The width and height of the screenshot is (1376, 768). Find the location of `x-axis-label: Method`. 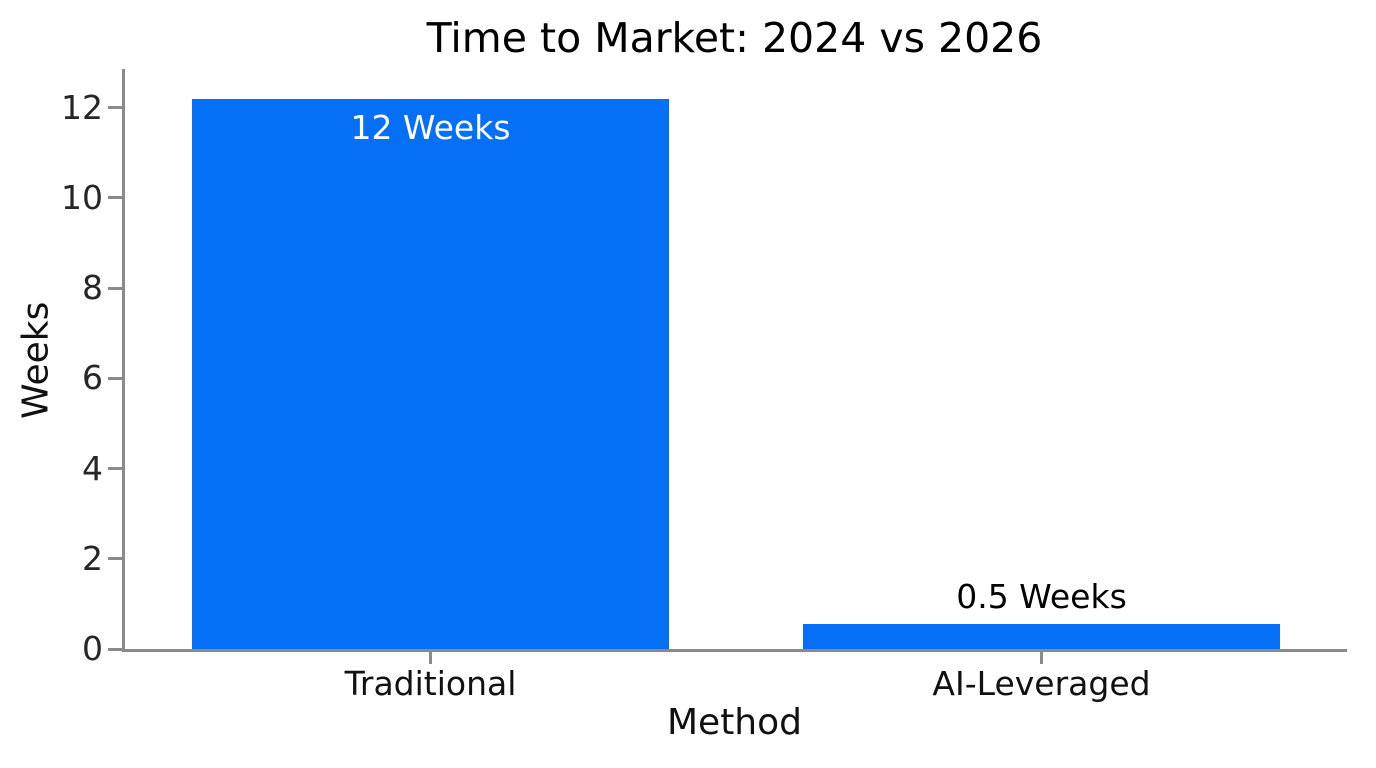

x-axis-label: Method is located at coordinates (734, 722).